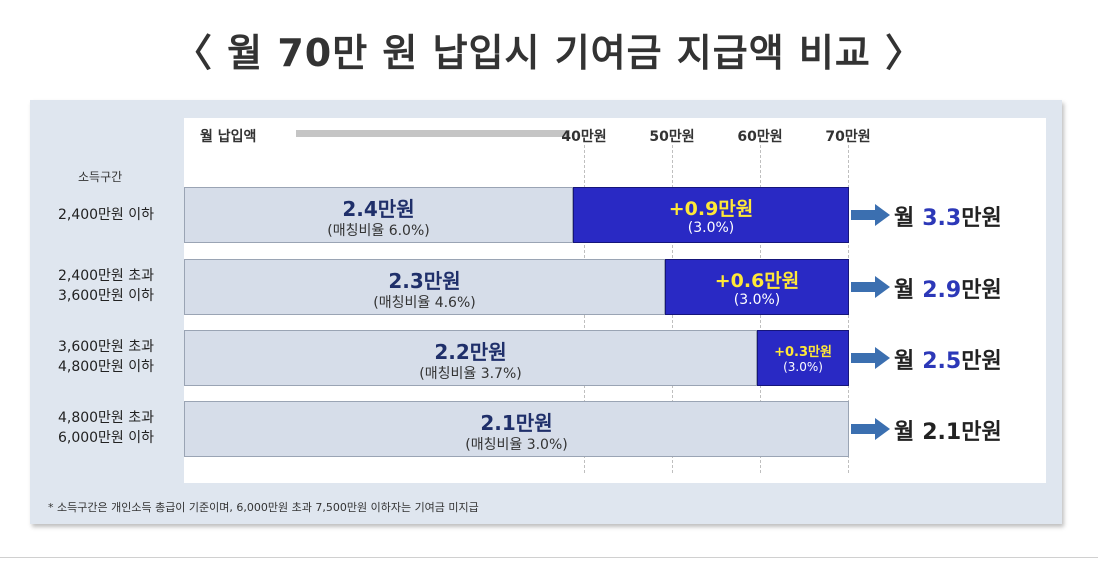  I want to click on income-axis-title: 소득구간, so click(100, 177).